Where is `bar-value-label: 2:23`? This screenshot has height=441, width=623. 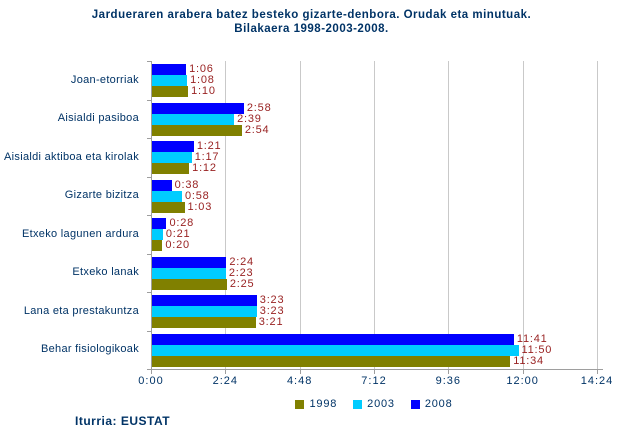
bar-value-label: 2:23 is located at coordinates (241, 272).